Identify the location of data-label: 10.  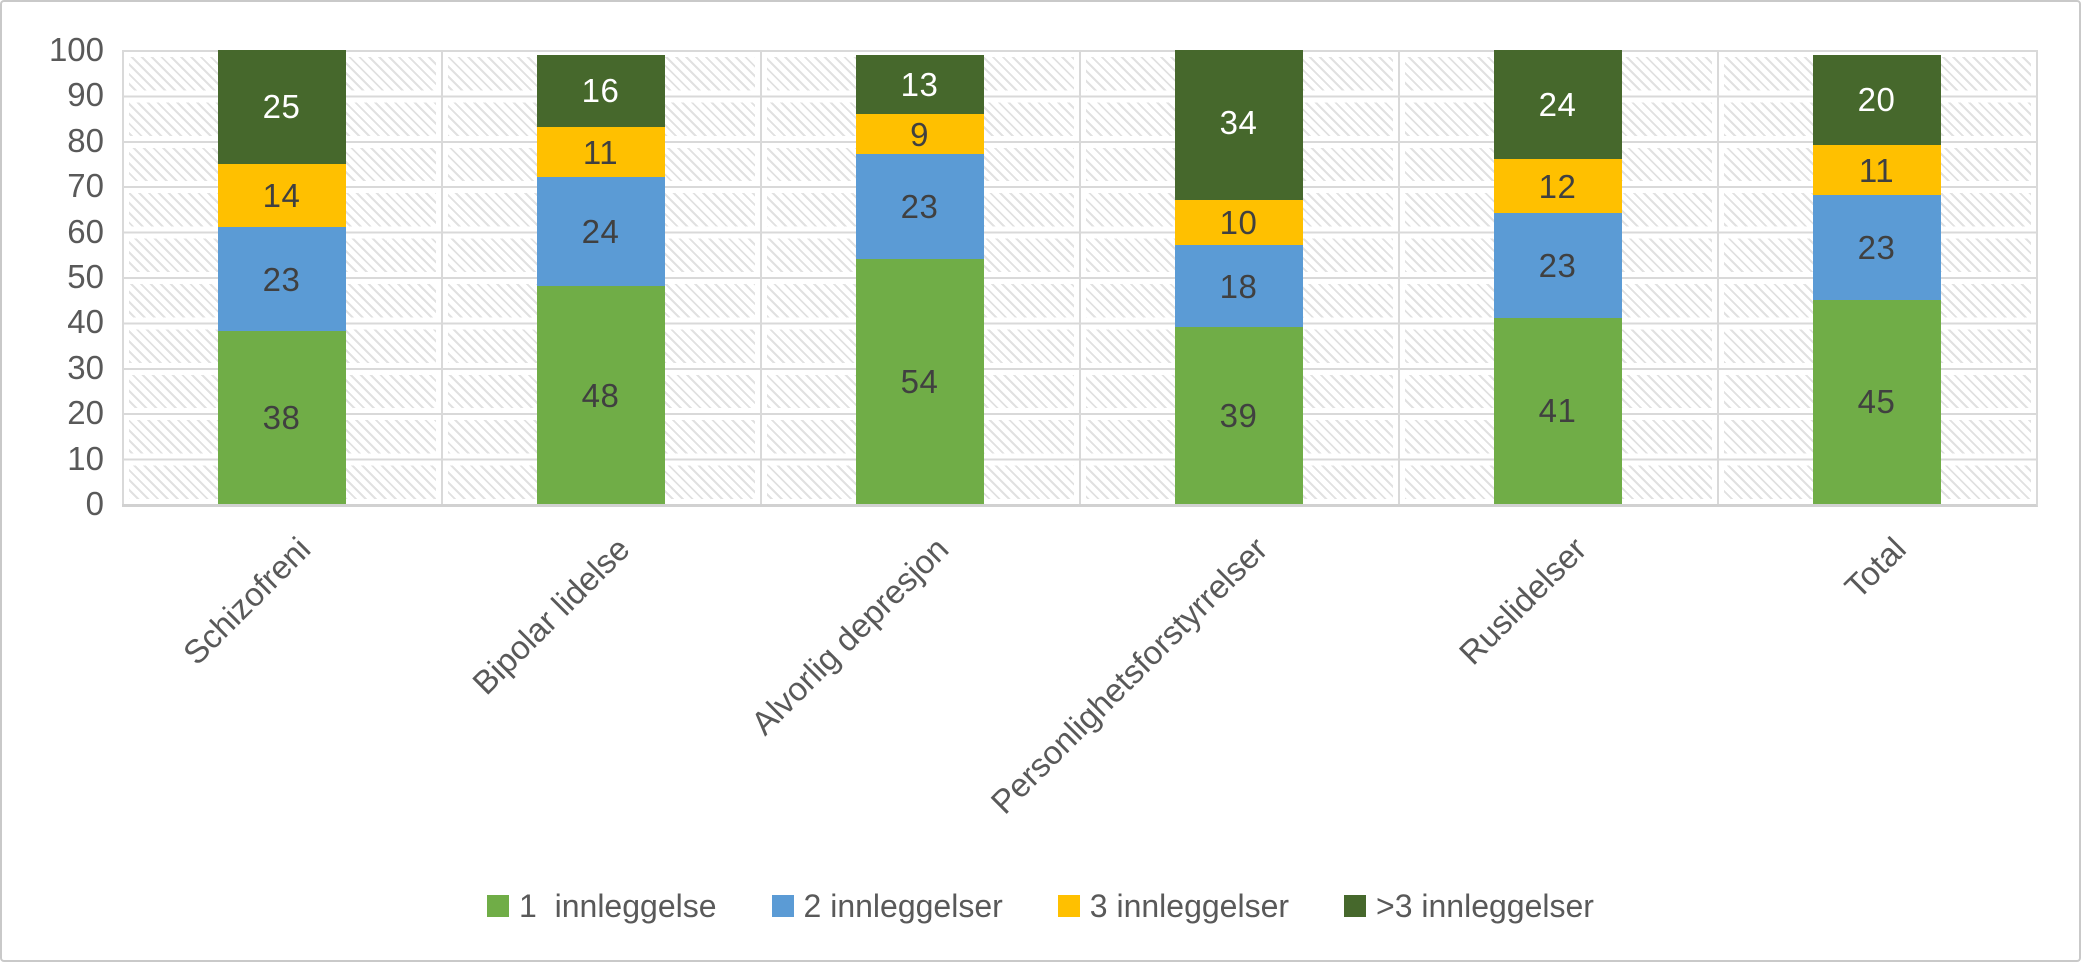
(1238, 223).